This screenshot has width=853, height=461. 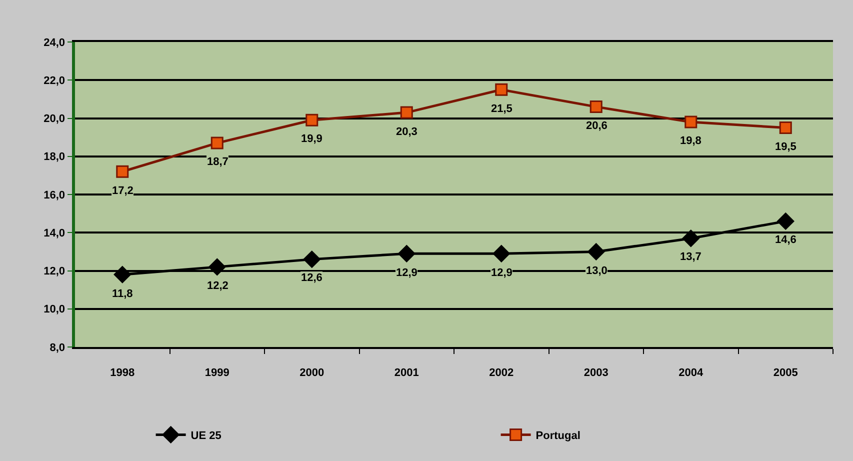 I want to click on x-tick-label: 1999, so click(x=217, y=373).